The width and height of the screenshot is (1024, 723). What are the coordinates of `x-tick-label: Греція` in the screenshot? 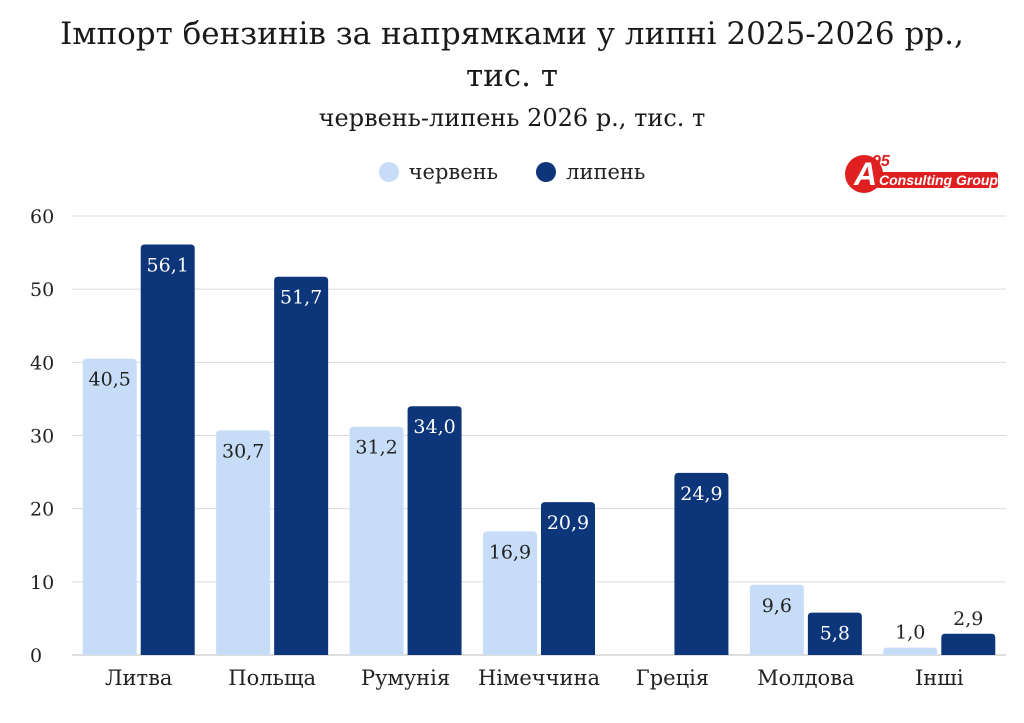 It's located at (672, 678).